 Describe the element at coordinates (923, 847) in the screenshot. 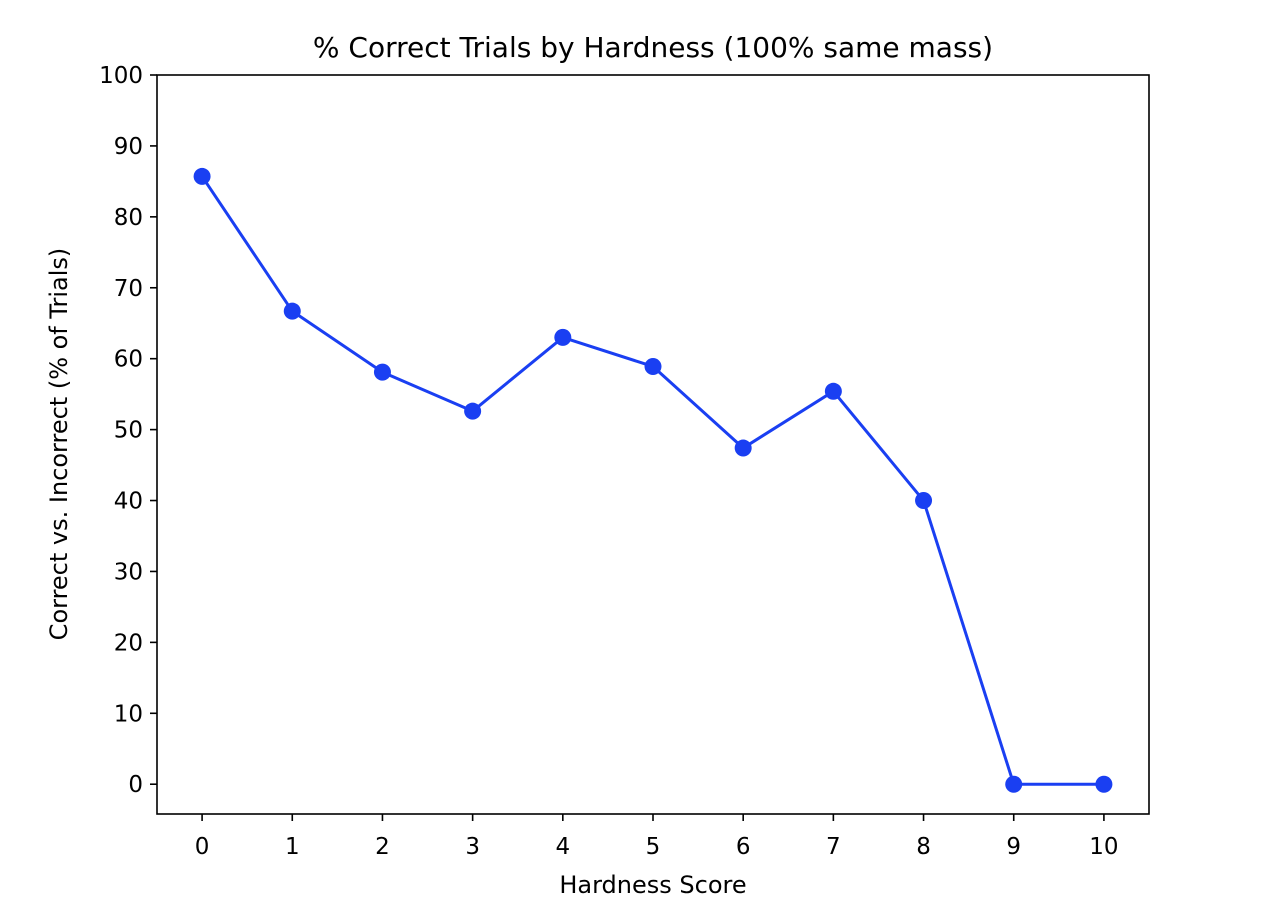

I see `x-tick-label: 8` at that location.